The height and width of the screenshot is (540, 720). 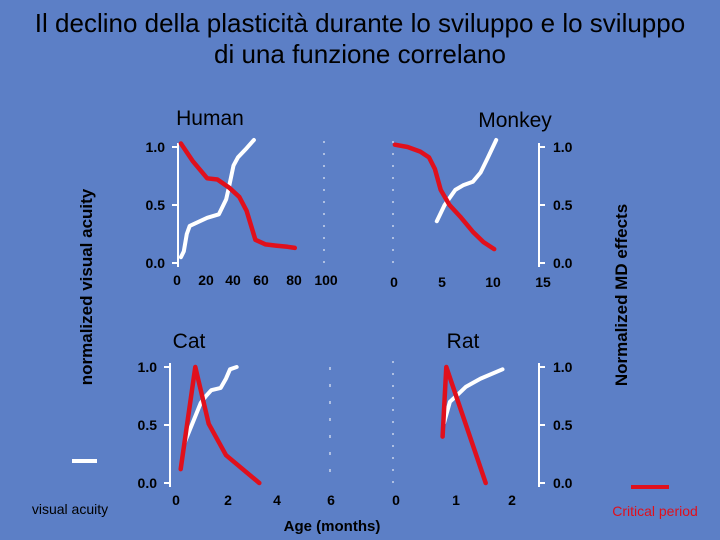 What do you see at coordinates (210, 405) in the screenshot?
I see `panel-cat-visual-acuity-line` at bounding box center [210, 405].